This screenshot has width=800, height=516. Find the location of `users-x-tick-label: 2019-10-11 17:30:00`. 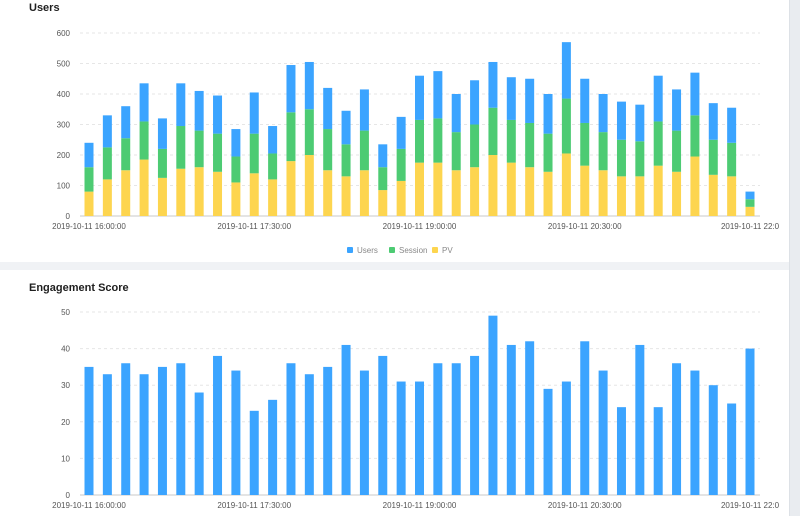

users-x-tick-label: 2019-10-11 17:30:00 is located at coordinates (254, 226).